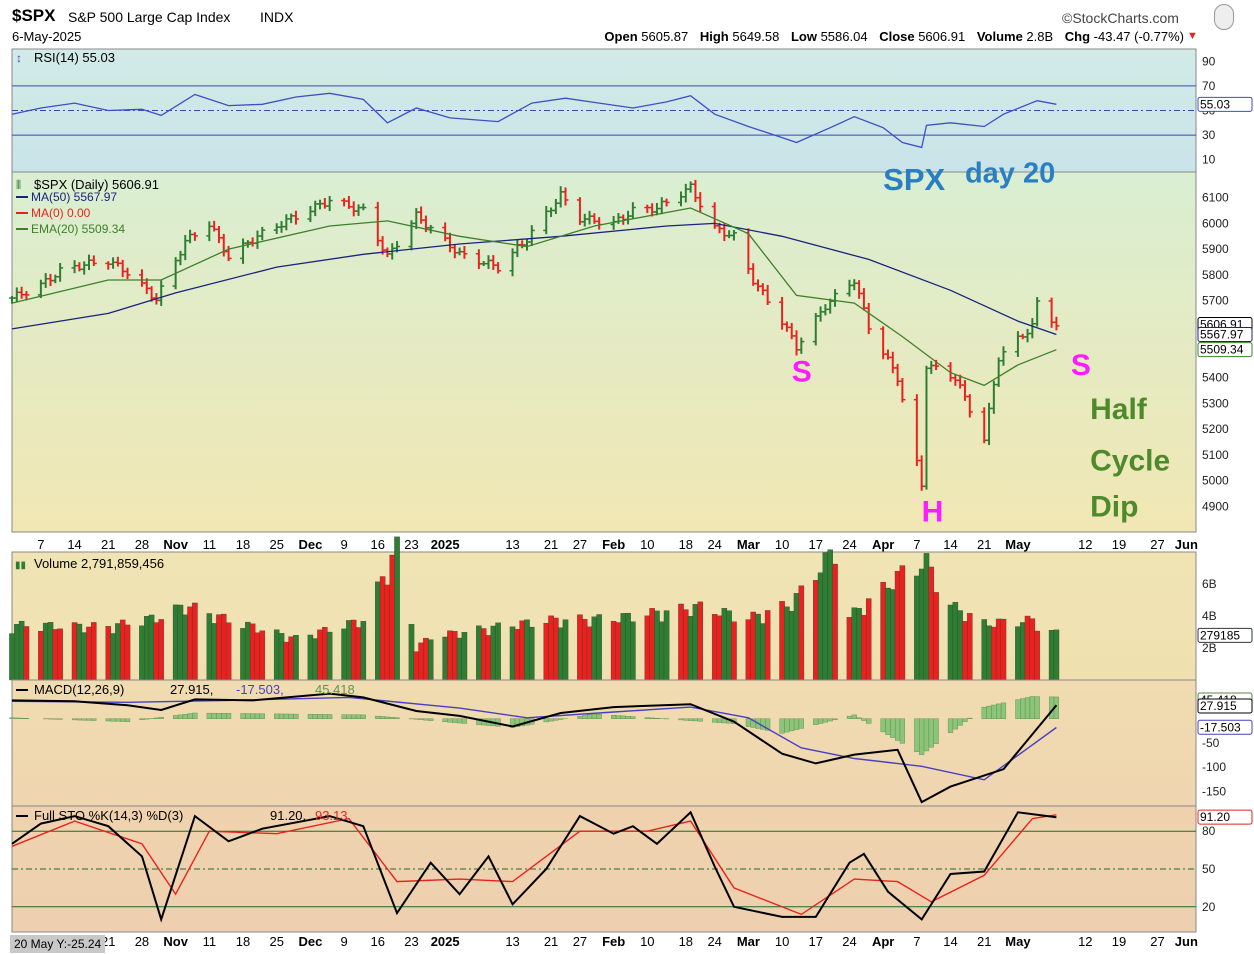 This screenshot has height=954, width=1254. I want to click on volume-panel-legend: Volume 2,791,859,456, so click(99, 563).